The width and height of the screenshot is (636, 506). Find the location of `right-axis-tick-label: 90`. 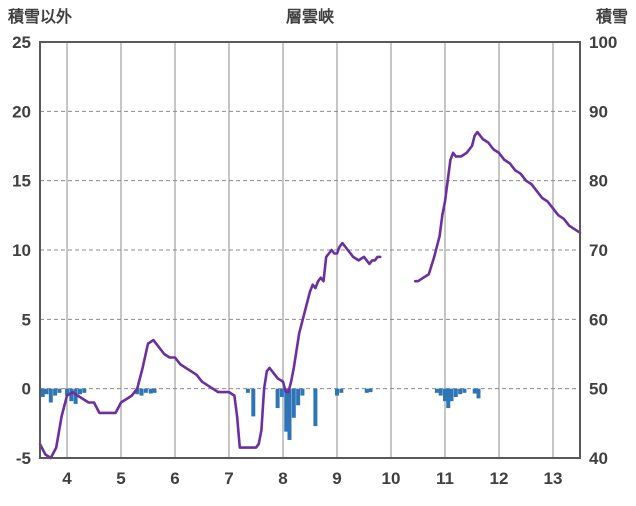

right-axis-tick-label: 90 is located at coordinates (598, 111).